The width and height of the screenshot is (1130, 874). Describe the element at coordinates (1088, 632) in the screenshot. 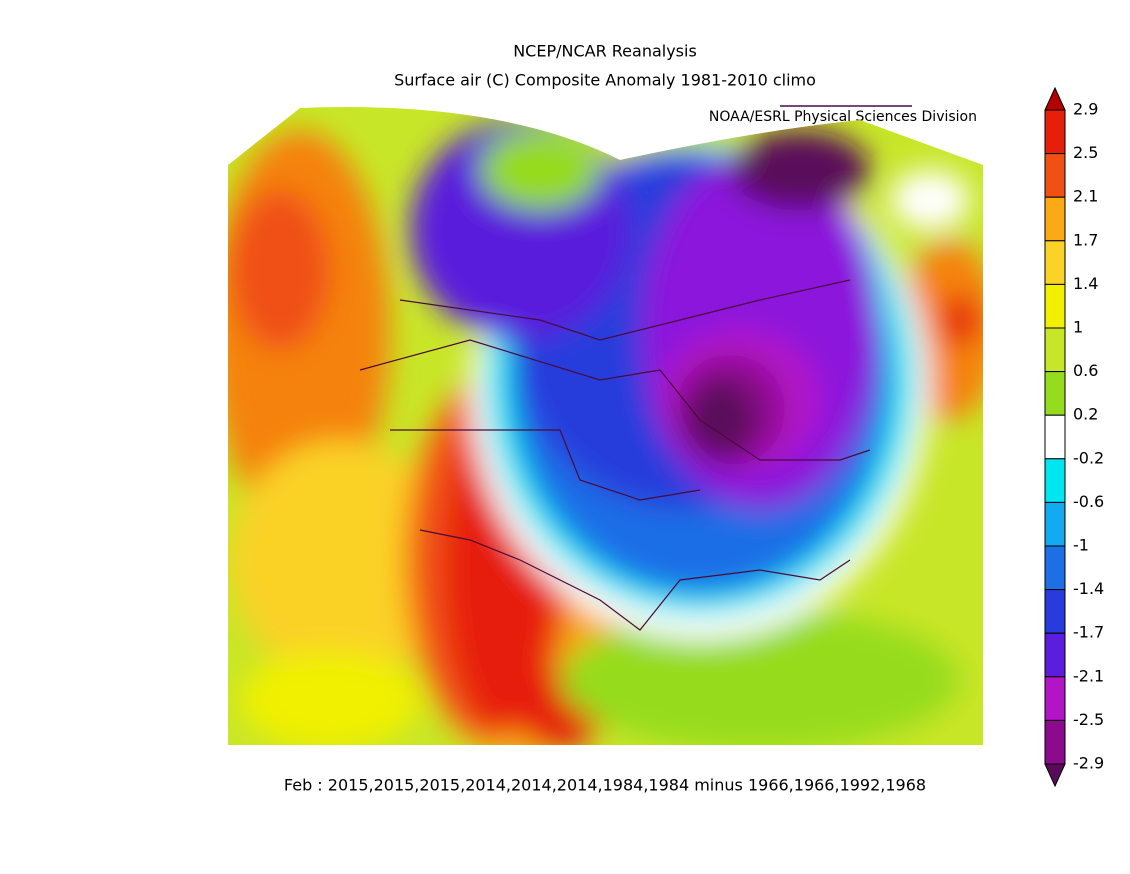

I see `colorbar-label: -1.7` at that location.